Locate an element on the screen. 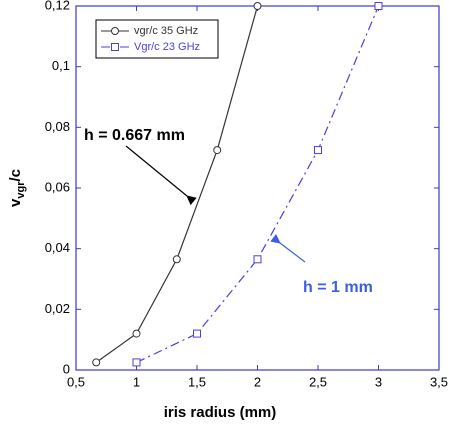 The image size is (449, 429). y-tick-label: 0,04 is located at coordinates (57, 247).